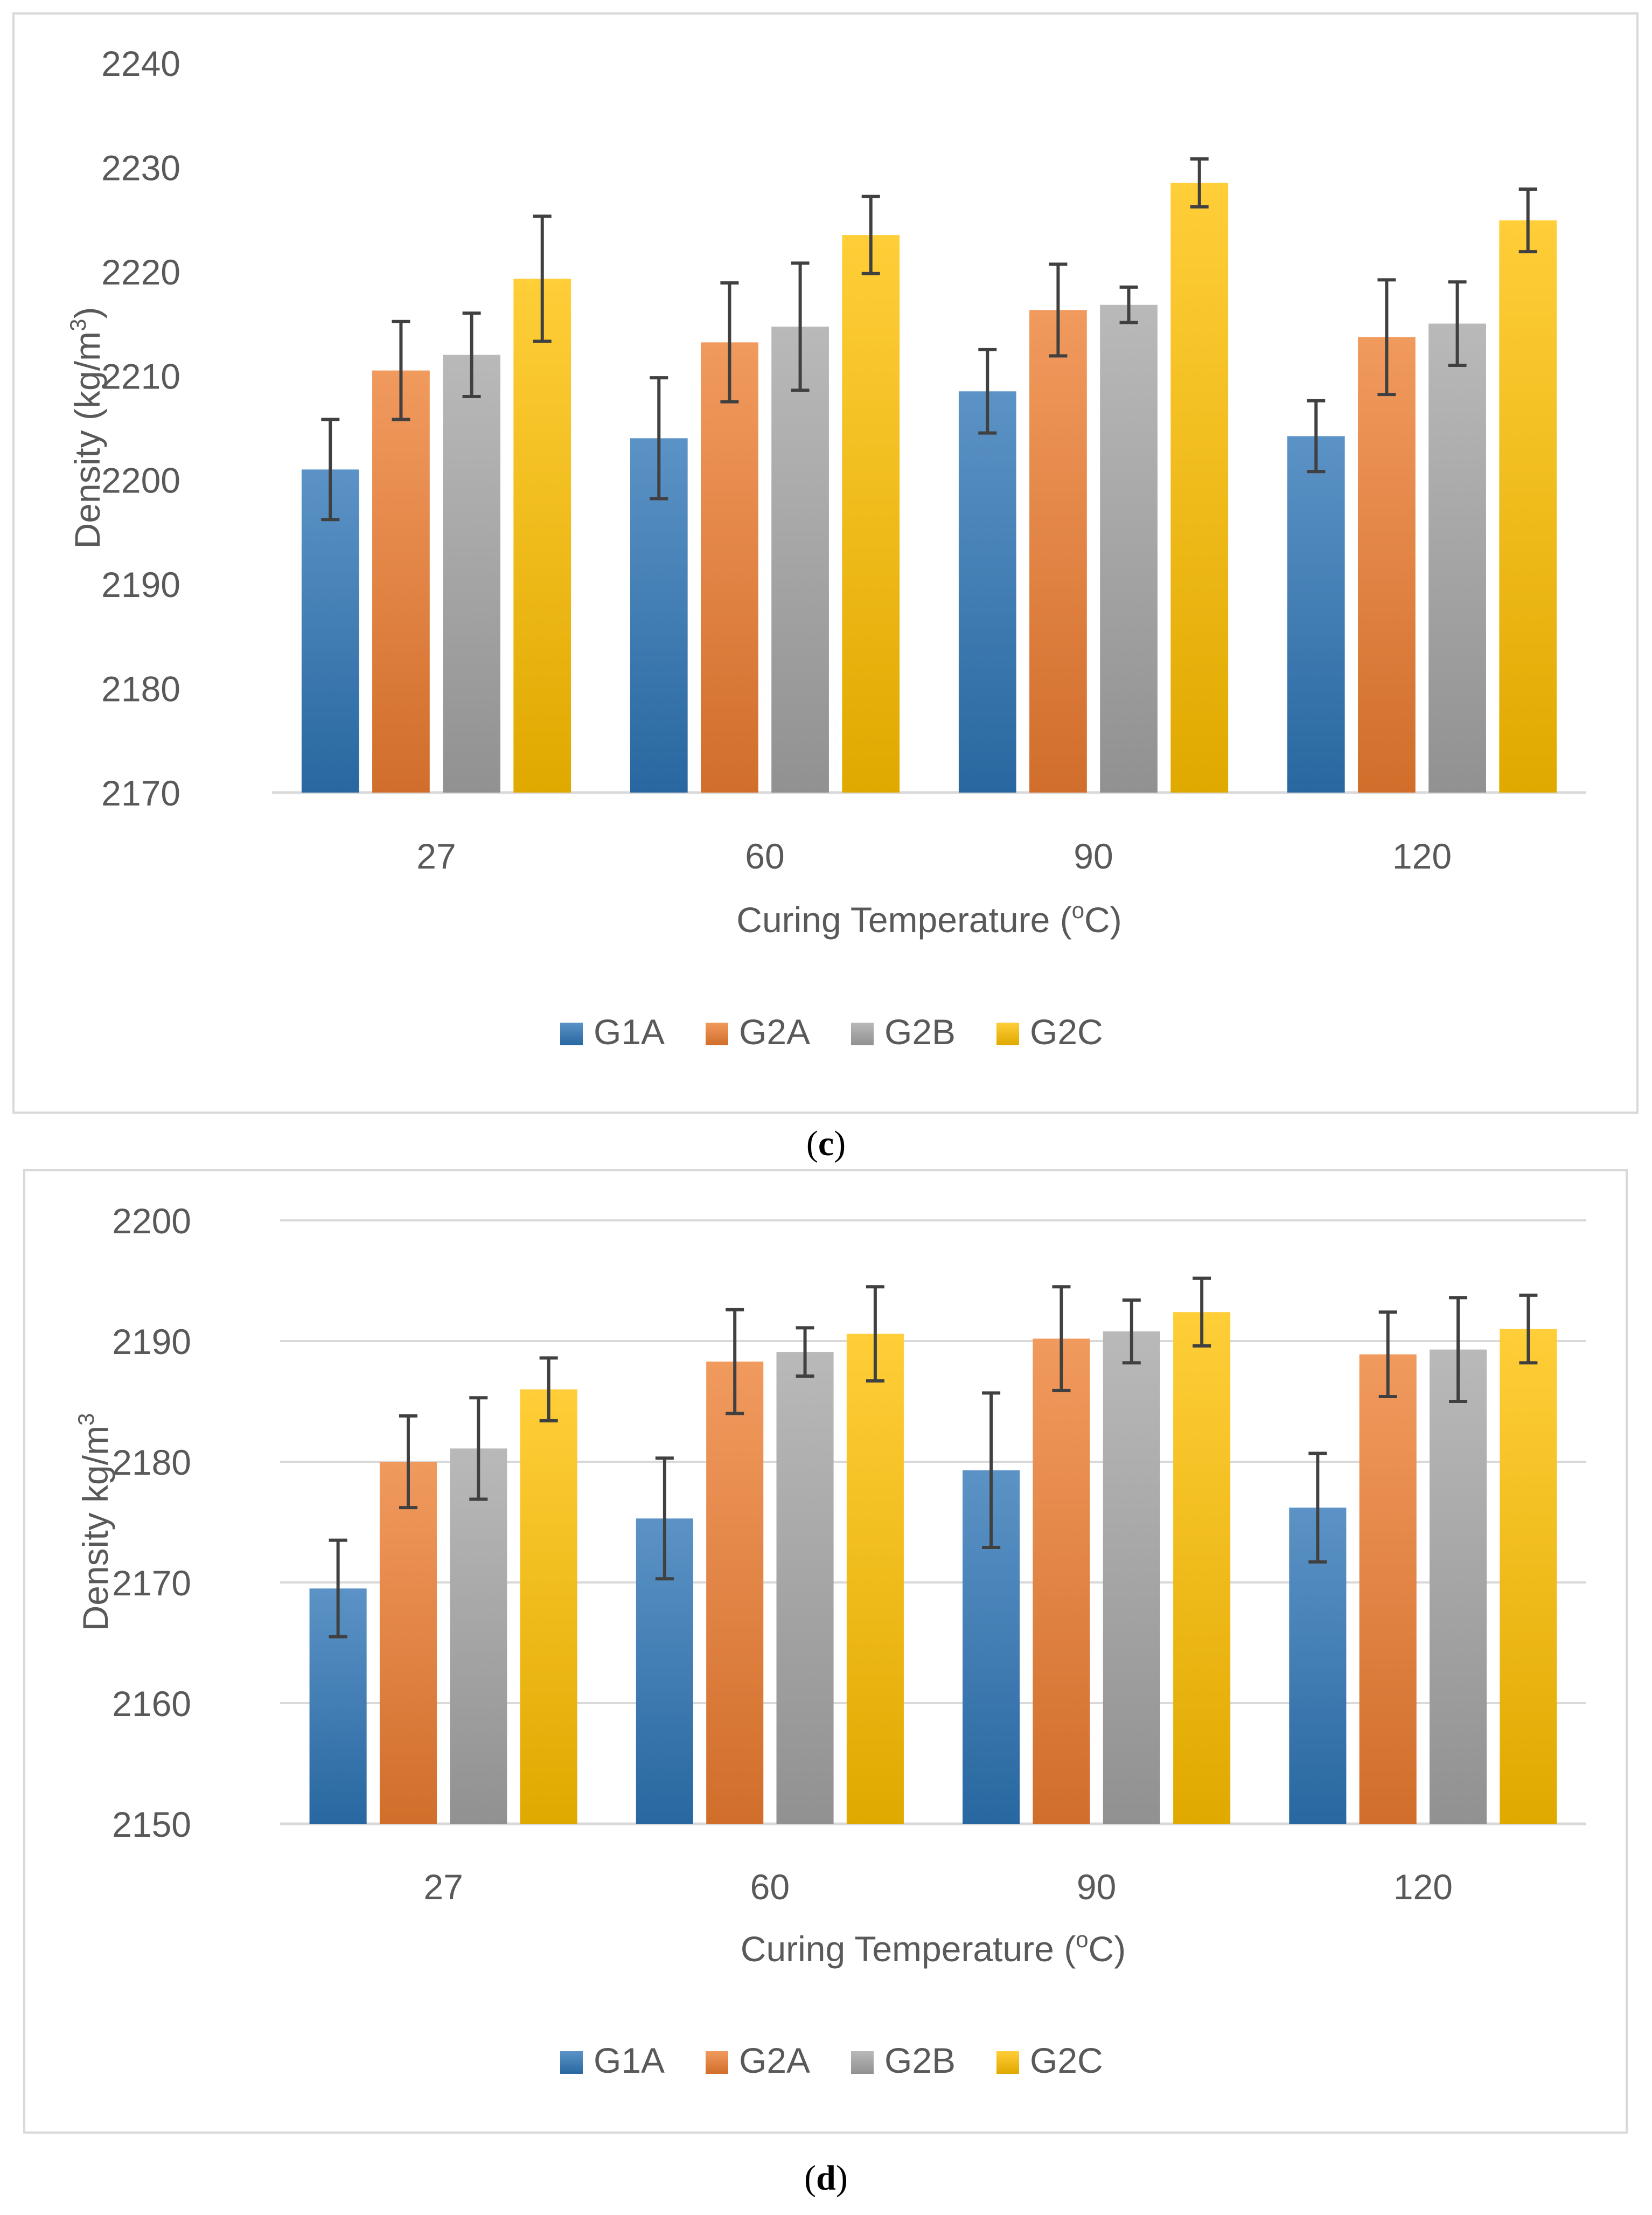 The image size is (1652, 2215). What do you see at coordinates (140, 168) in the screenshot?
I see `y-tick-label: 2230` at bounding box center [140, 168].